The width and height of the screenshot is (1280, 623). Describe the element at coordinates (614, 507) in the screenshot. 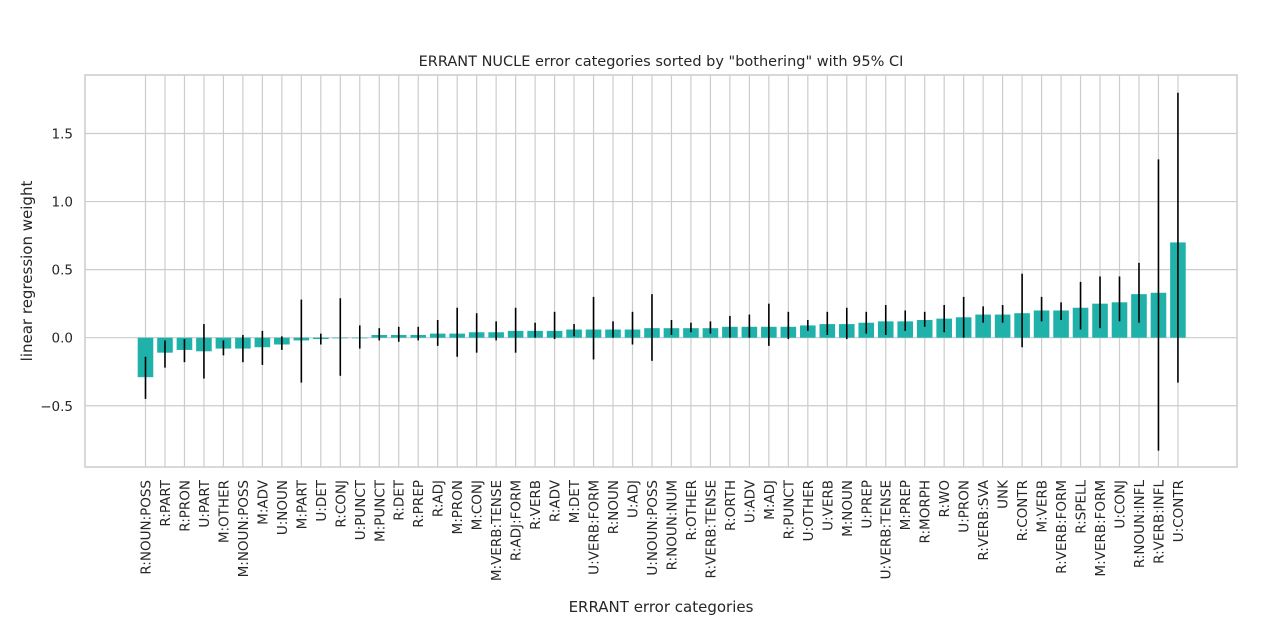

I see `x-tick-label: R:NOUN` at that location.